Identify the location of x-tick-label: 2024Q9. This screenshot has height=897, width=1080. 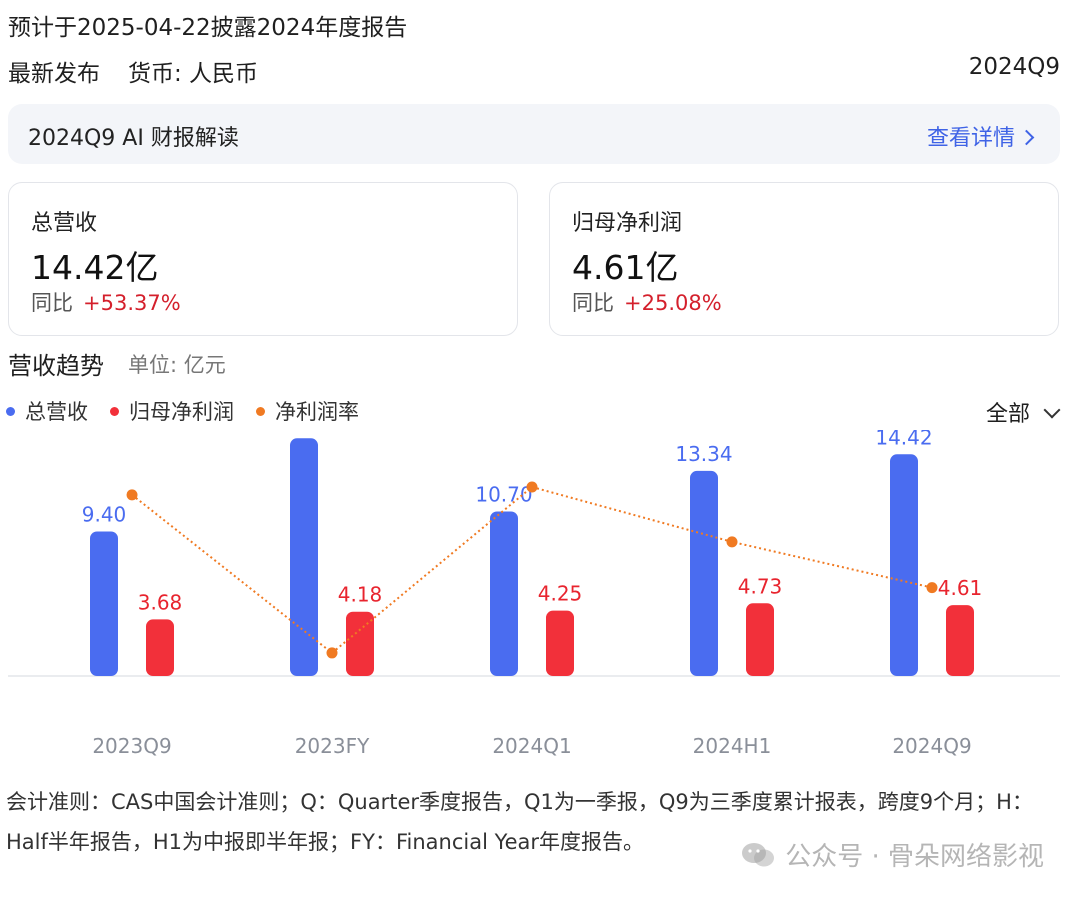
(931, 746).